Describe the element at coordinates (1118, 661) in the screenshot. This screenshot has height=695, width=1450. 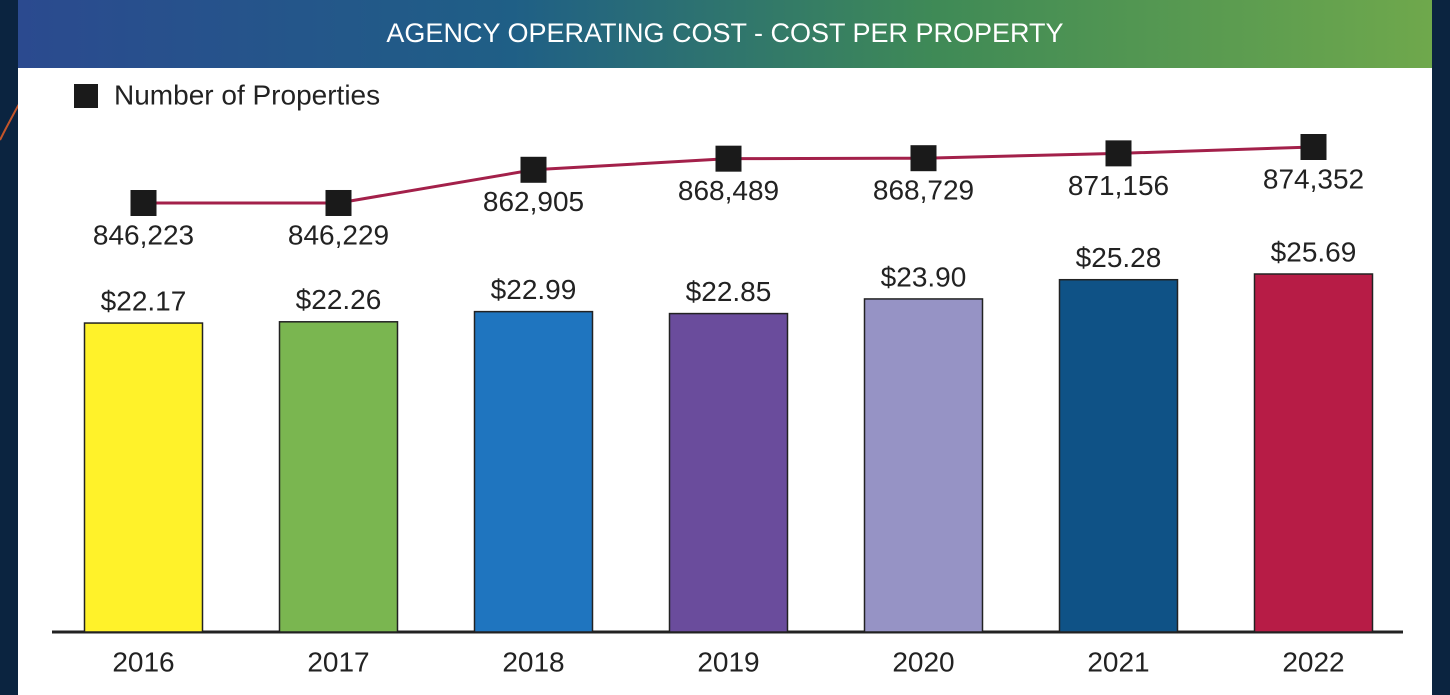
I see `x-tick-label: 2021` at that location.